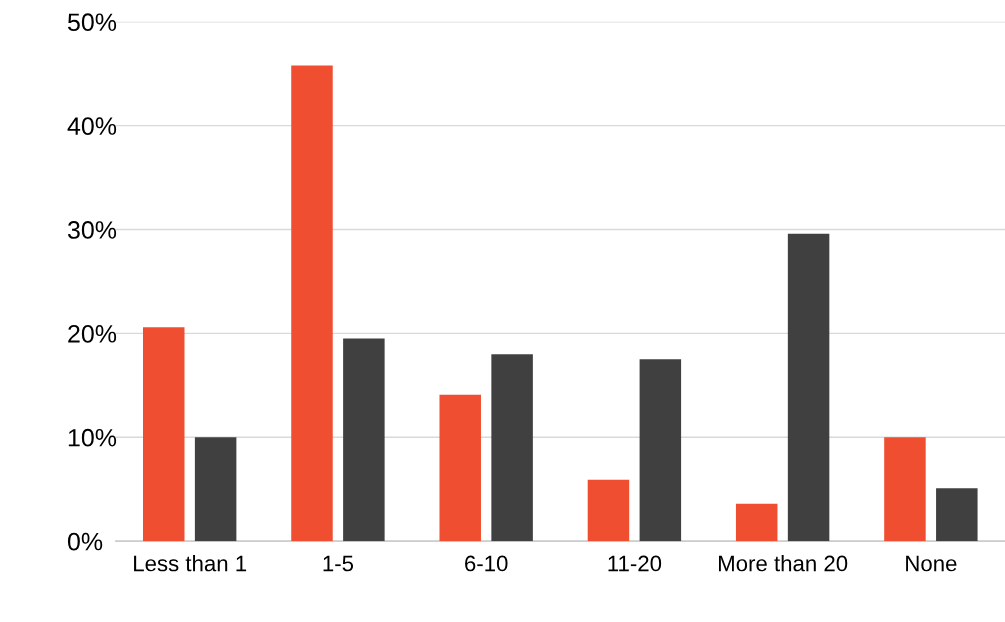 This screenshot has width=1005, height=622. What do you see at coordinates (635, 563) in the screenshot?
I see `x-tick-label: 11-20` at bounding box center [635, 563].